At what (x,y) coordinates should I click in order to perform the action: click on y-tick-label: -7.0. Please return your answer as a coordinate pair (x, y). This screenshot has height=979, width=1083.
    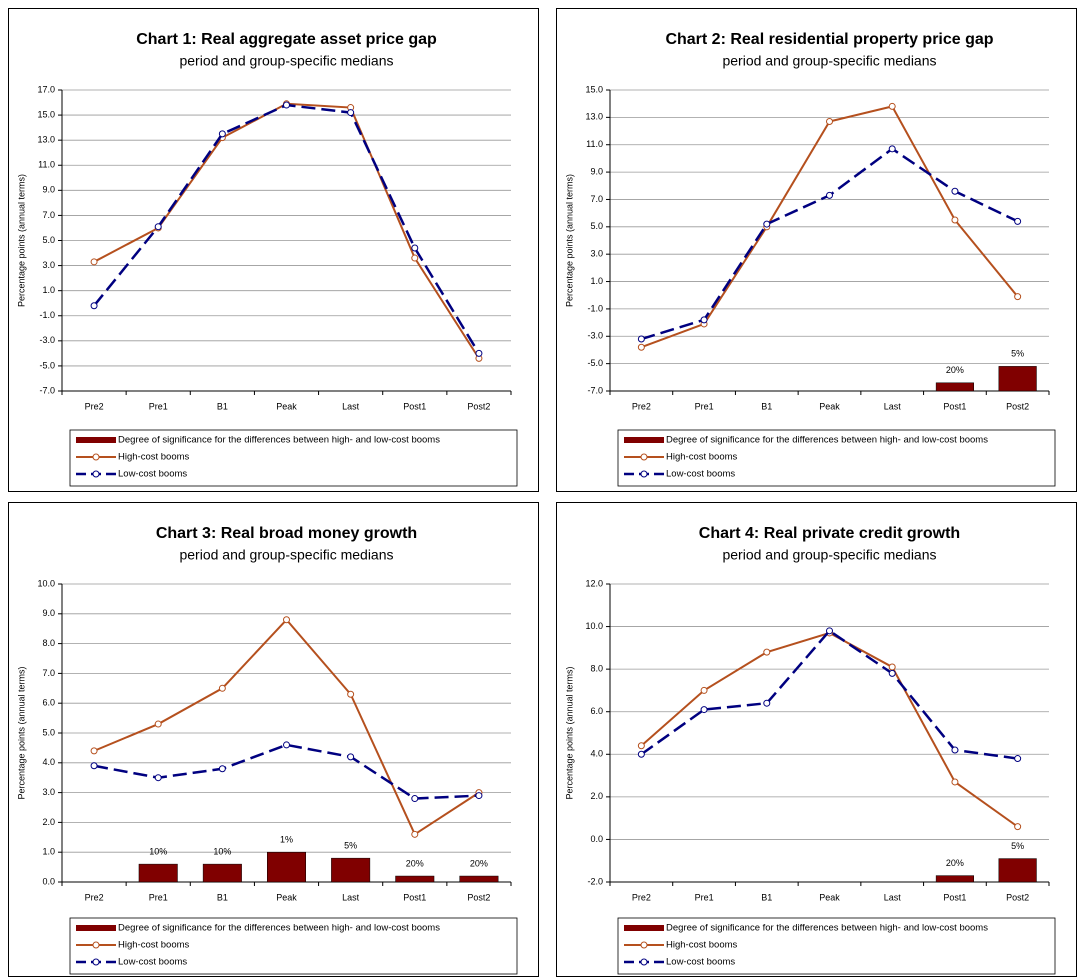
    Looking at the image, I should click on (47, 390).